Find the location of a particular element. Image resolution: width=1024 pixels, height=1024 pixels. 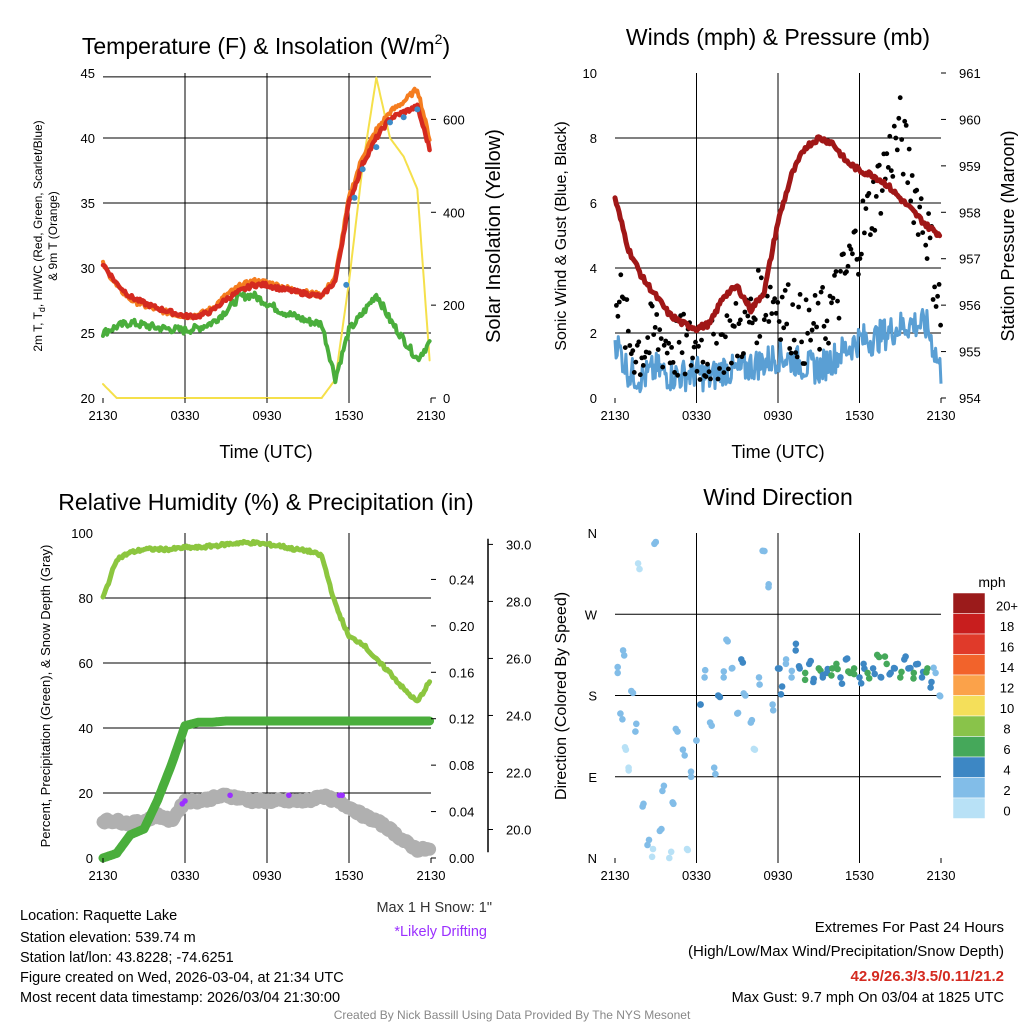

winds-y-tick-label: 2 is located at coordinates (593, 333).